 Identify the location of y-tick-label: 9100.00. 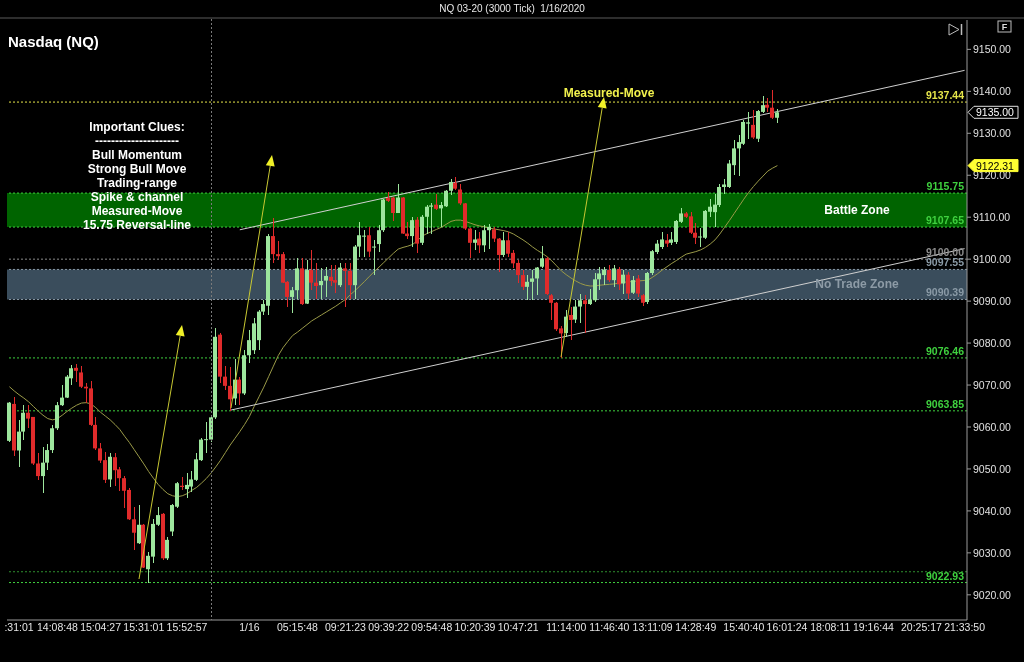
(992, 258).